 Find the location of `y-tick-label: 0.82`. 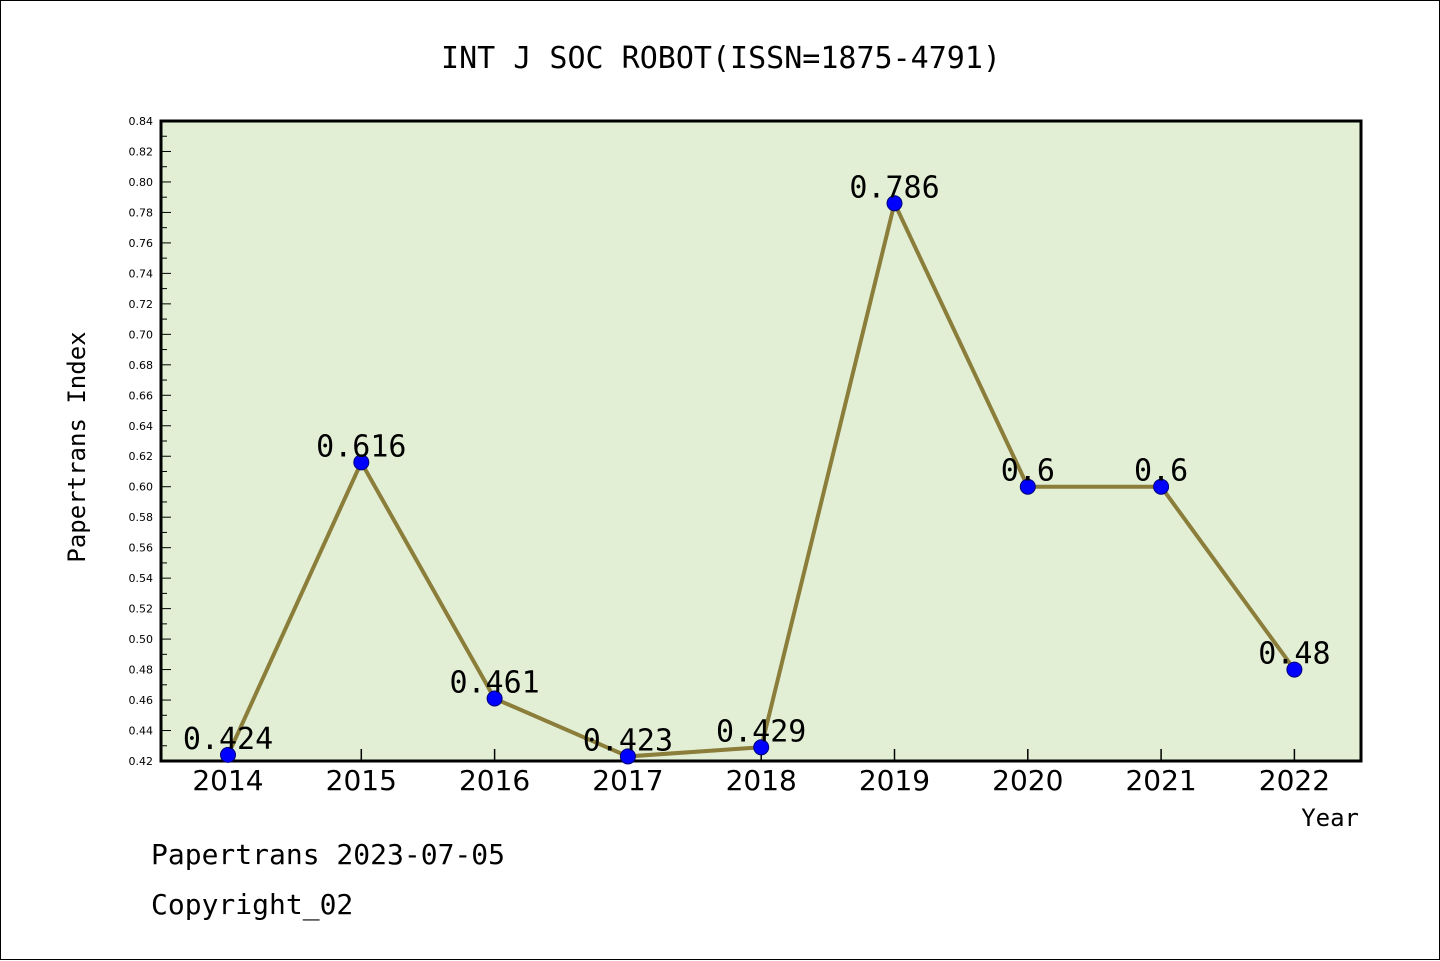

y-tick-label: 0.82 is located at coordinates (141, 151).